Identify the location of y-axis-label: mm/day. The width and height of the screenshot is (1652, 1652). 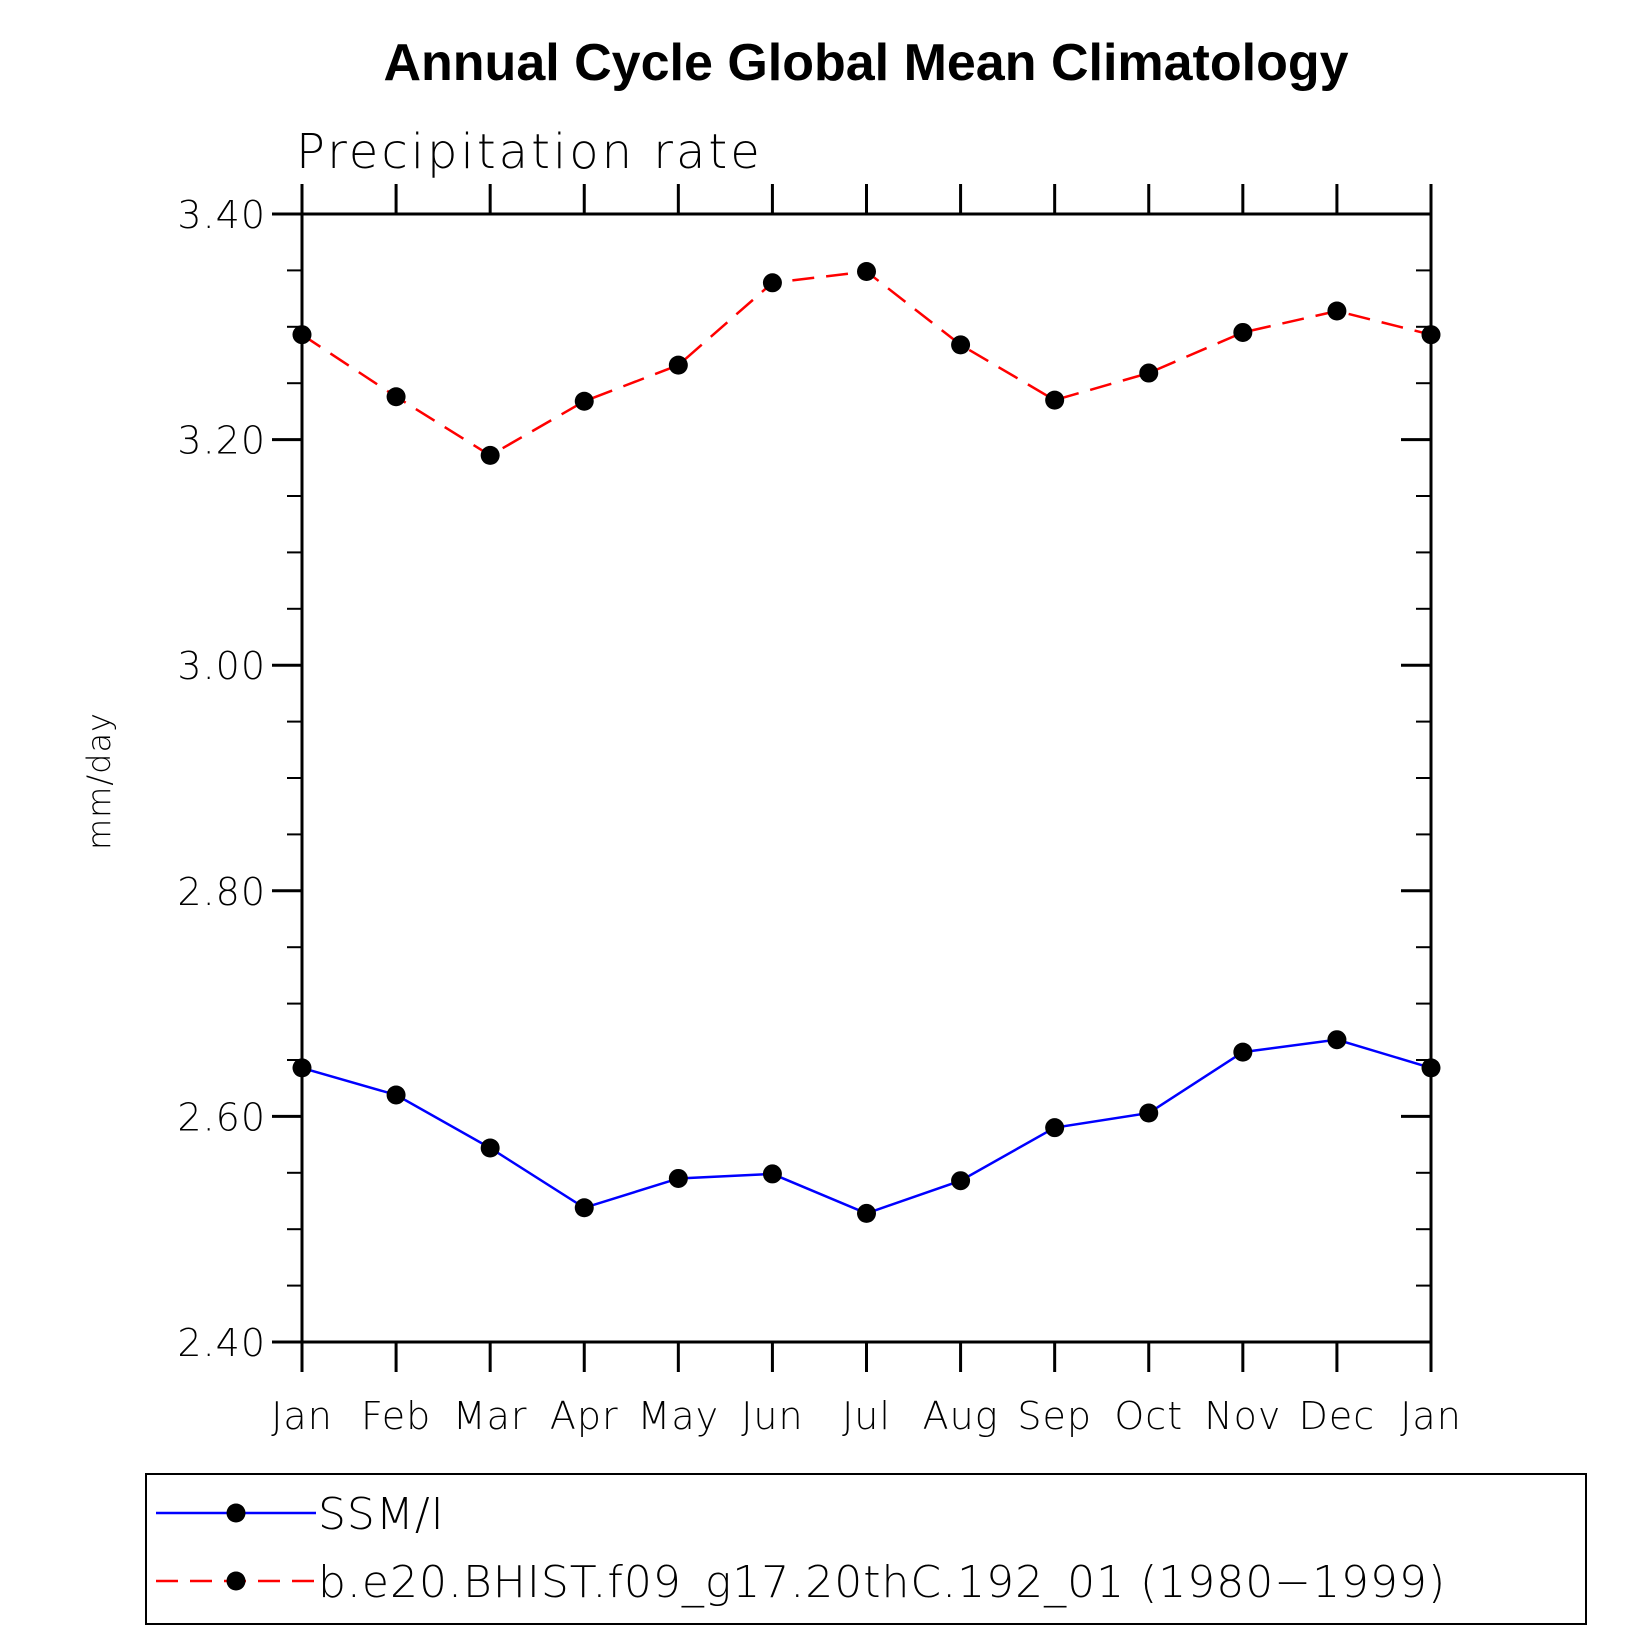
(99, 781).